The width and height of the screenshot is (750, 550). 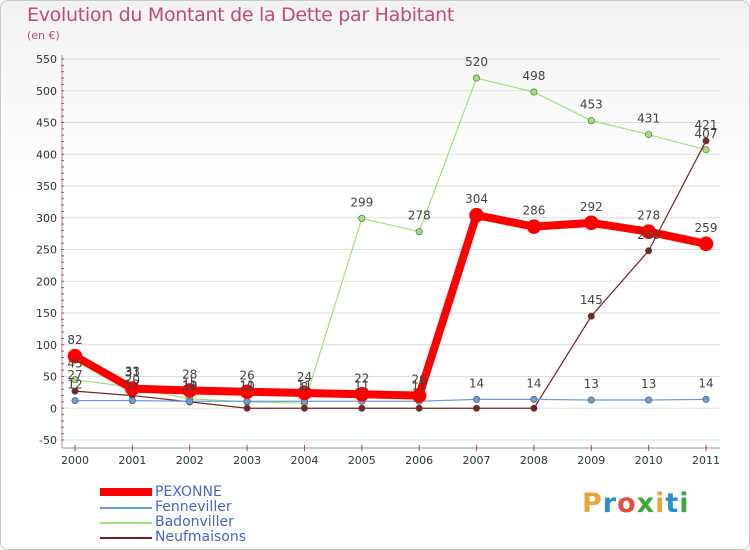 I want to click on y-tick-label: 550, so click(x=46, y=59).